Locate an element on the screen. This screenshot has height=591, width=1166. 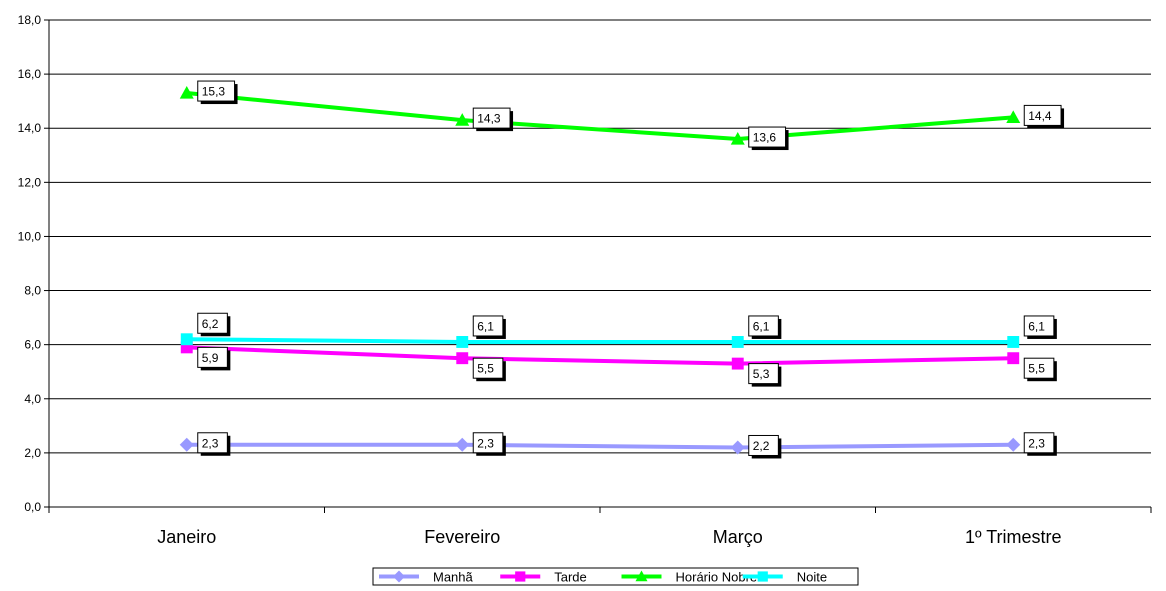
data-label-text: 15,3 is located at coordinates (214, 92).